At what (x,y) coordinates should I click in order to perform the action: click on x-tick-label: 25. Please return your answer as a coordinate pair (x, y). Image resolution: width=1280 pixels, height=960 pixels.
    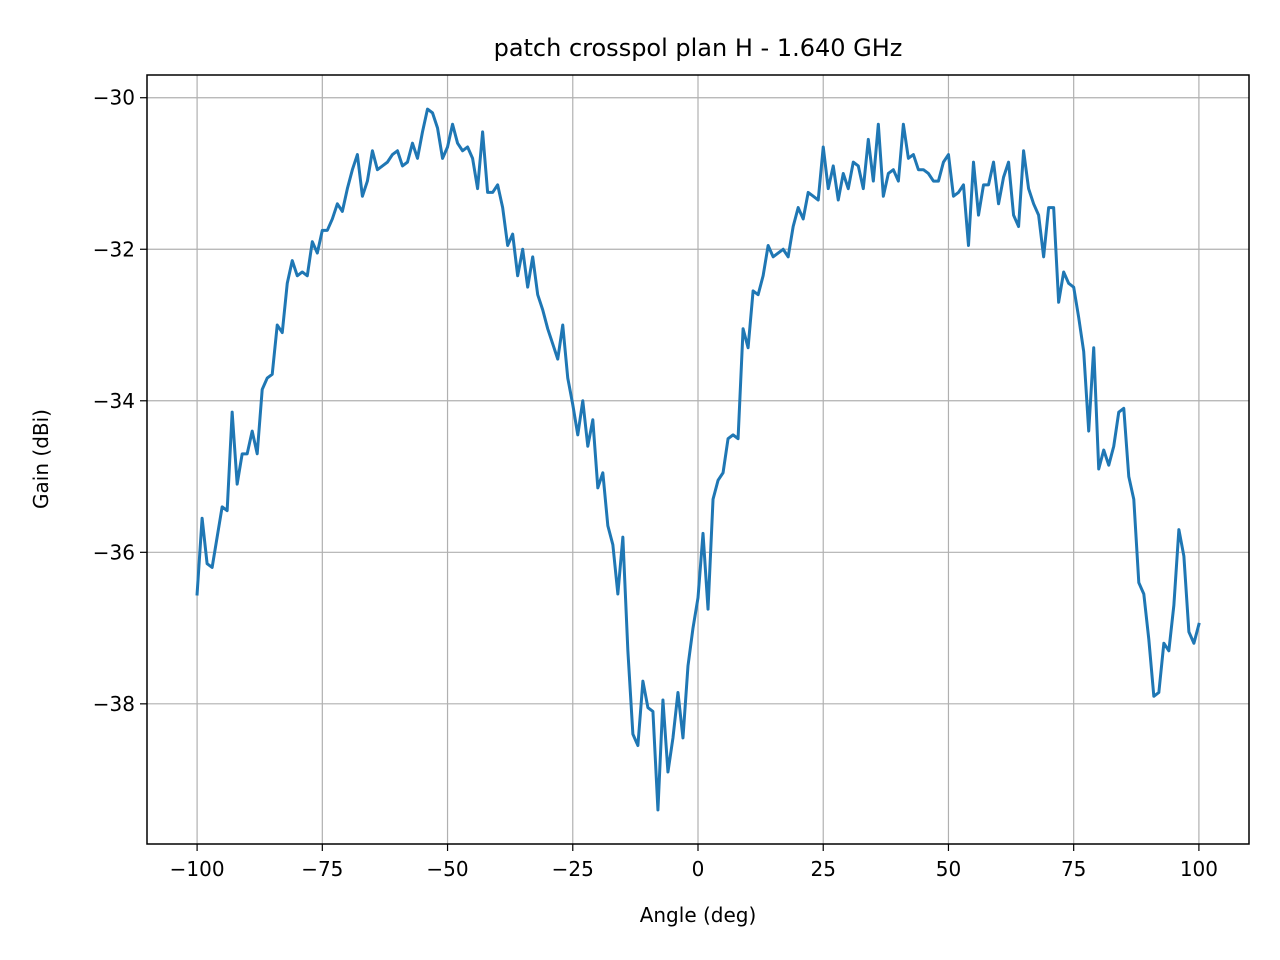
    Looking at the image, I should click on (823, 869).